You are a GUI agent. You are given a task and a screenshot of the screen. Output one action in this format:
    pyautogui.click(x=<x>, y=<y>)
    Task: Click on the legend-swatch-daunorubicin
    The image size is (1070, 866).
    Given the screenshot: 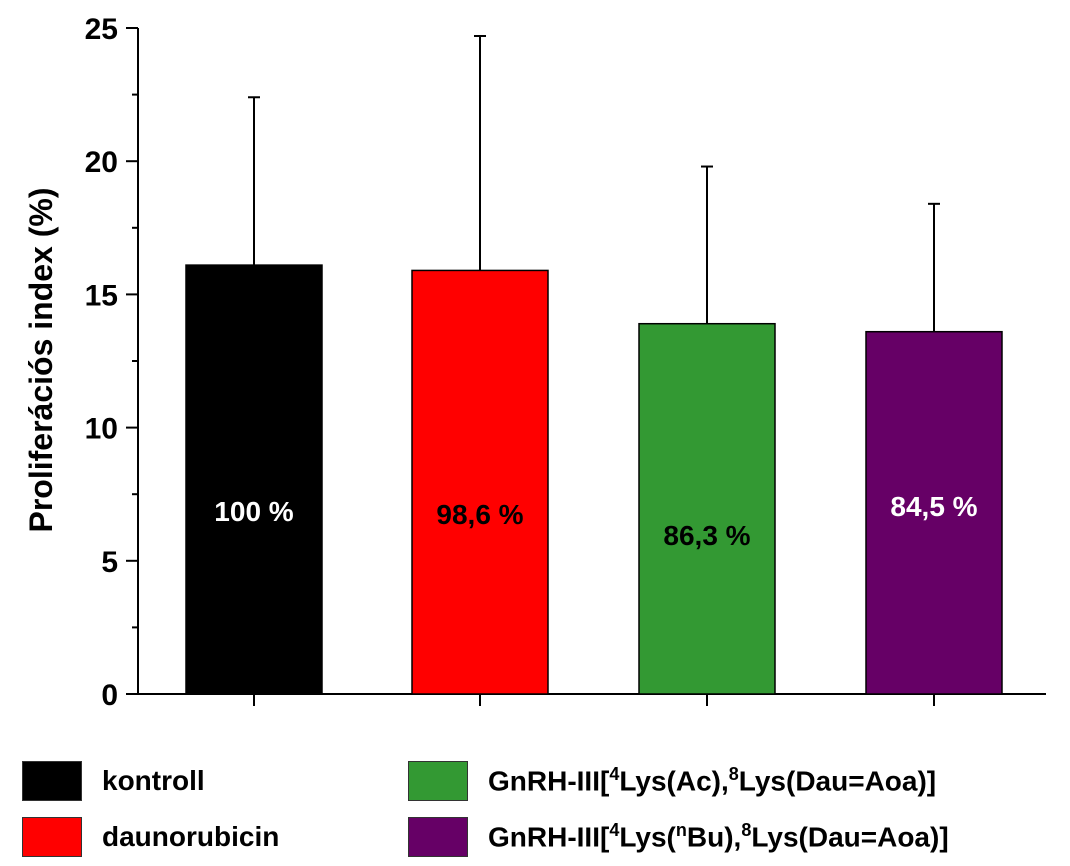 What is the action you would take?
    pyautogui.click(x=52, y=837)
    